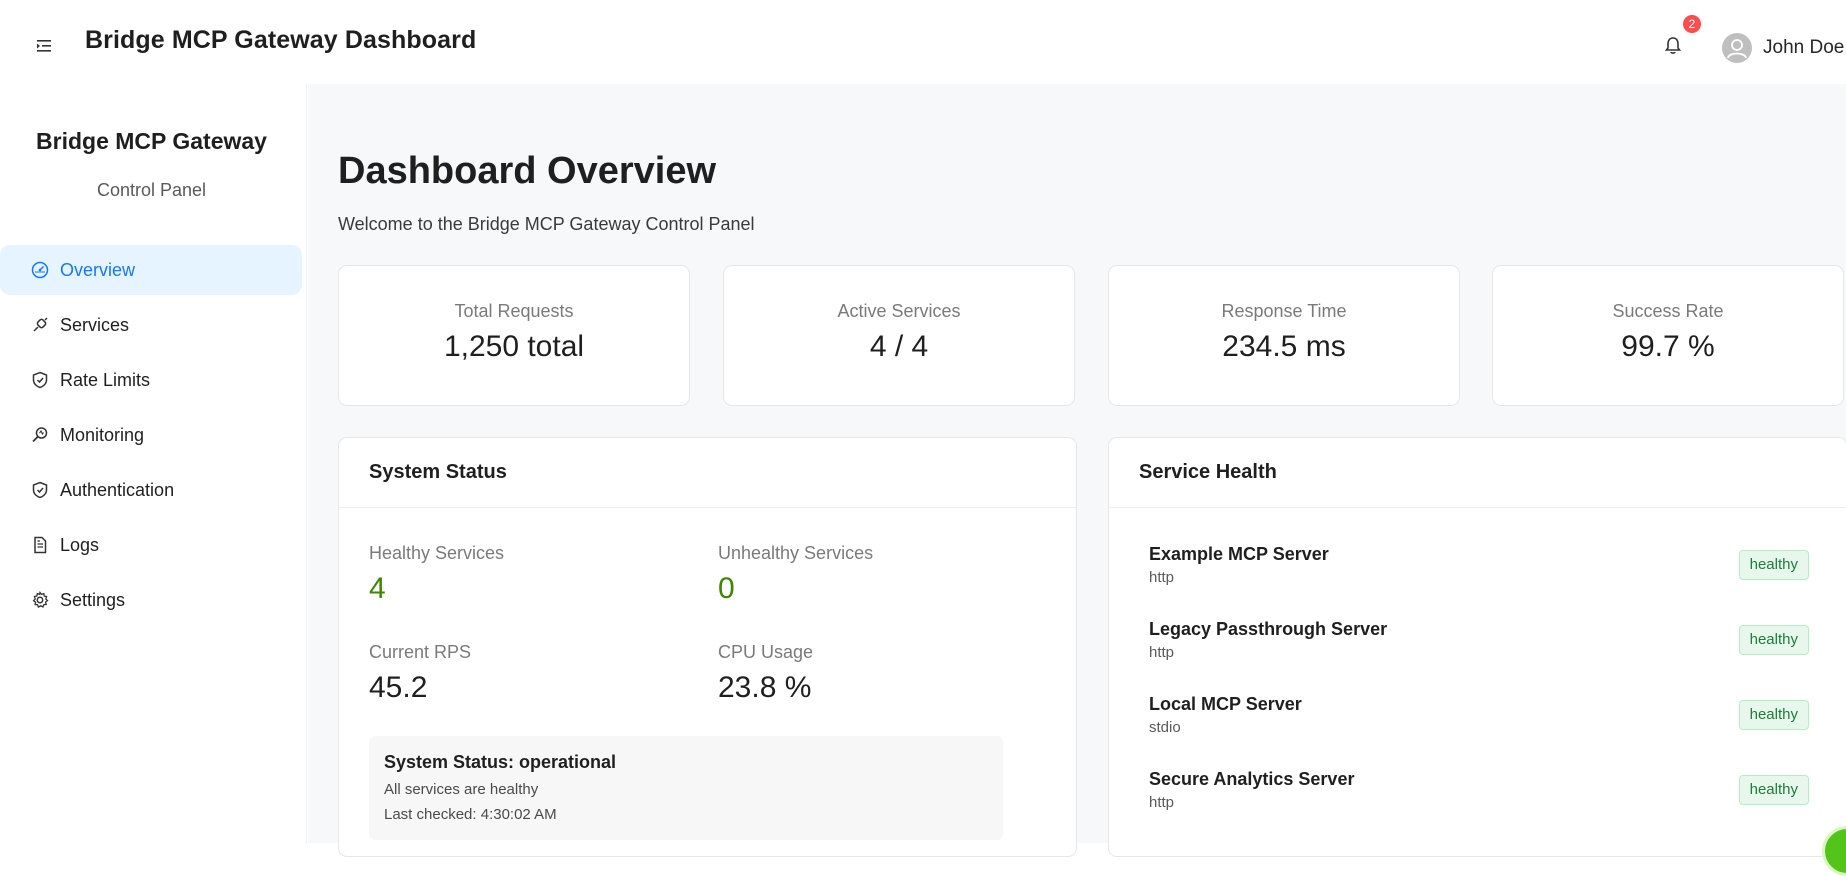 This screenshot has width=1846, height=876. Describe the element at coordinates (436, 574) in the screenshot. I see `metric-healthy-services: Healthy Services 4` at that location.